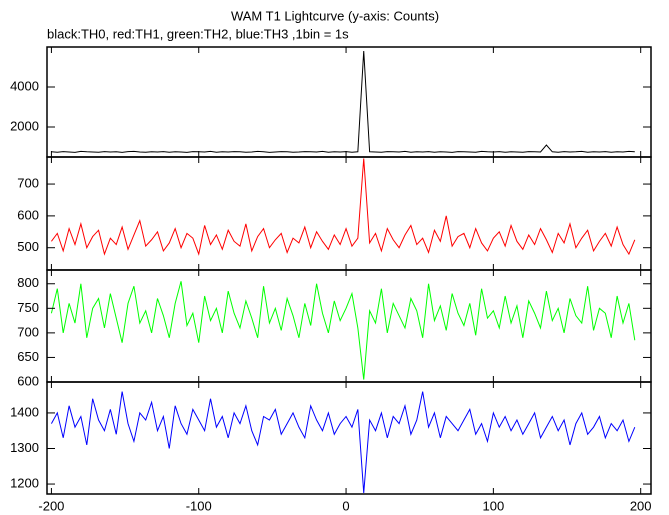 This screenshot has width=669, height=515. What do you see at coordinates (24, 447) in the screenshot?
I see `y-tick-label: 1300` at bounding box center [24, 447].